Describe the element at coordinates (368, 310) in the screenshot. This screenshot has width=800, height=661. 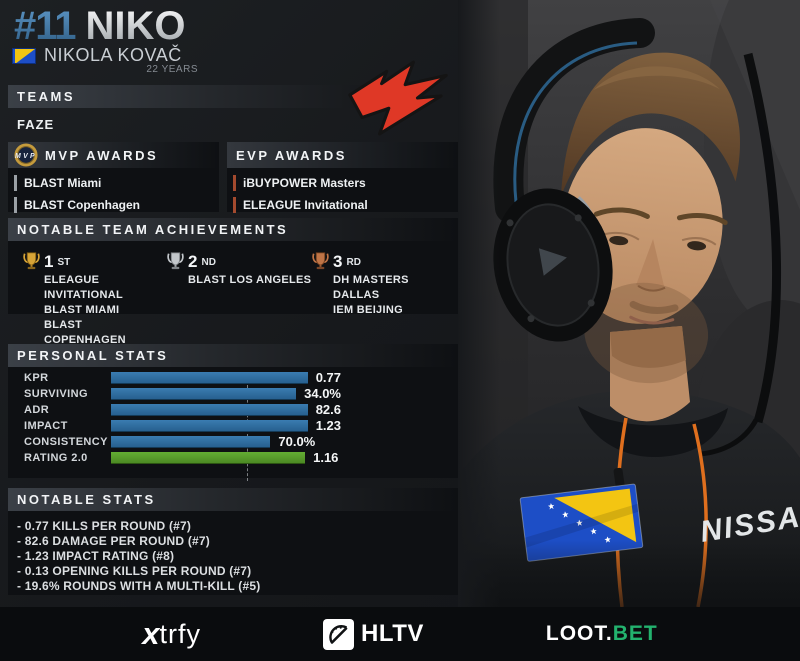
I see `achievement-event: IEM BEIJING` at that location.